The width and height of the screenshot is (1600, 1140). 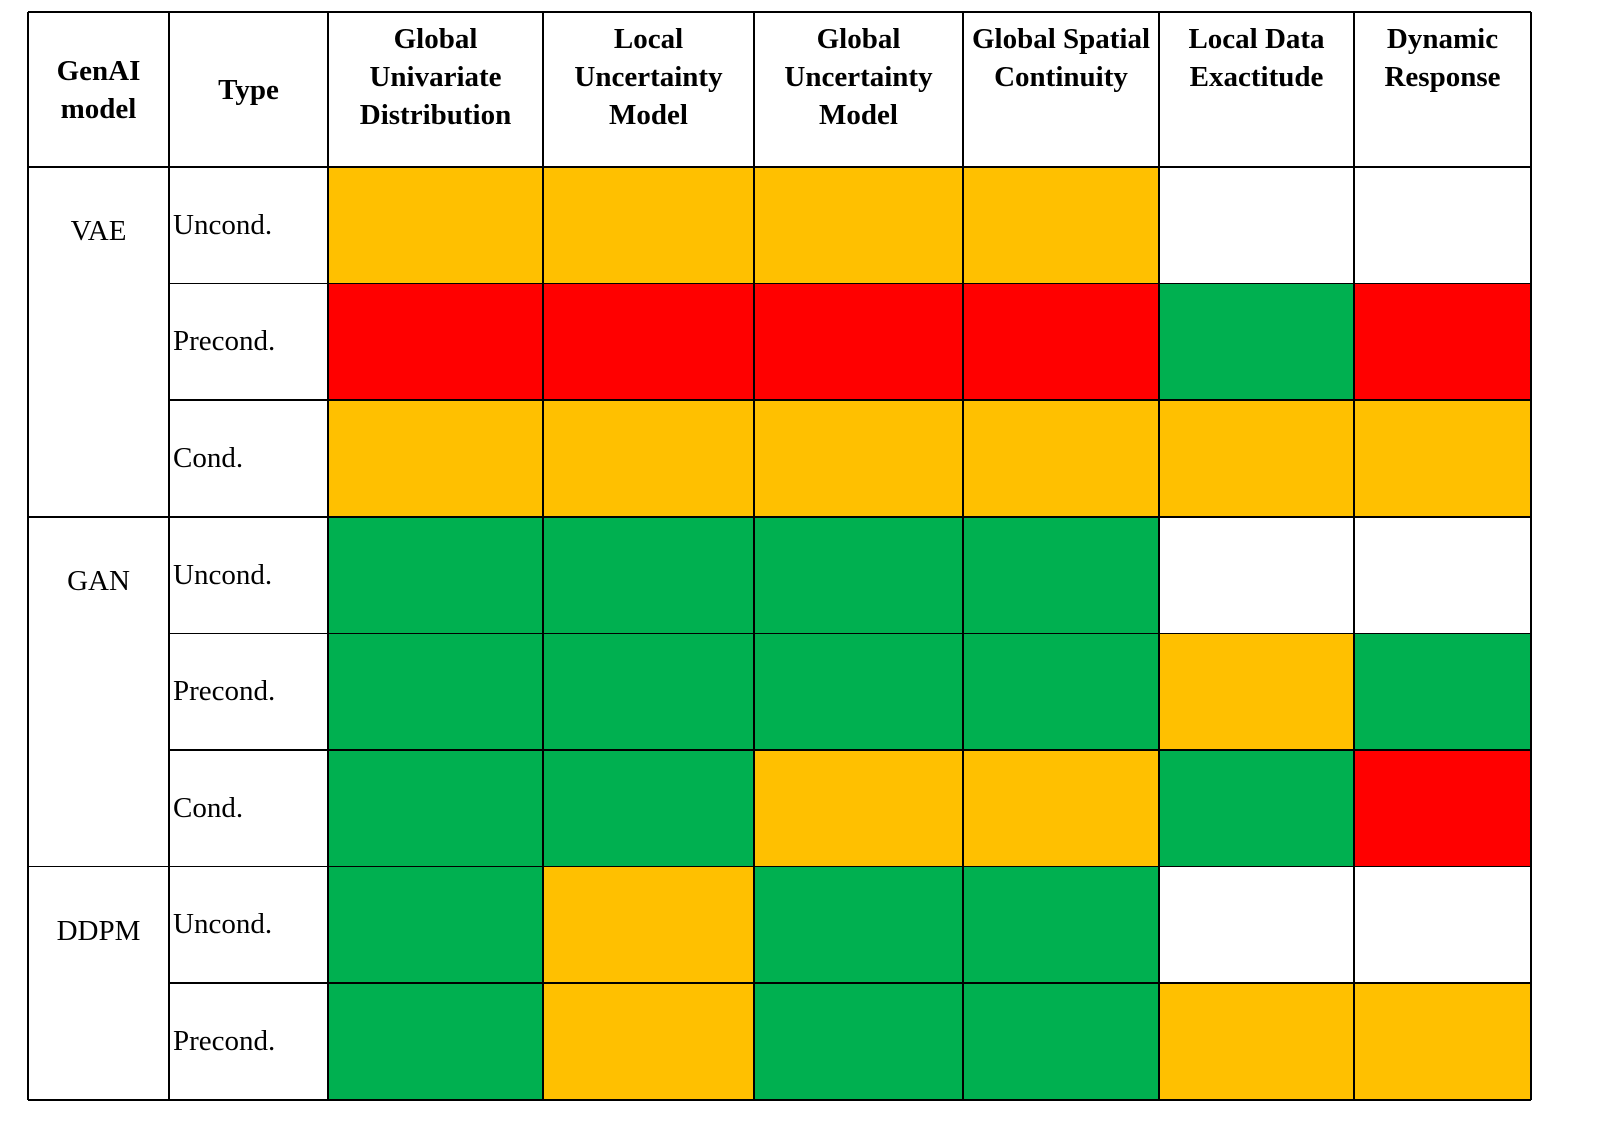 What do you see at coordinates (98, 580) in the screenshot?
I see `model-cell-gan: GAN` at bounding box center [98, 580].